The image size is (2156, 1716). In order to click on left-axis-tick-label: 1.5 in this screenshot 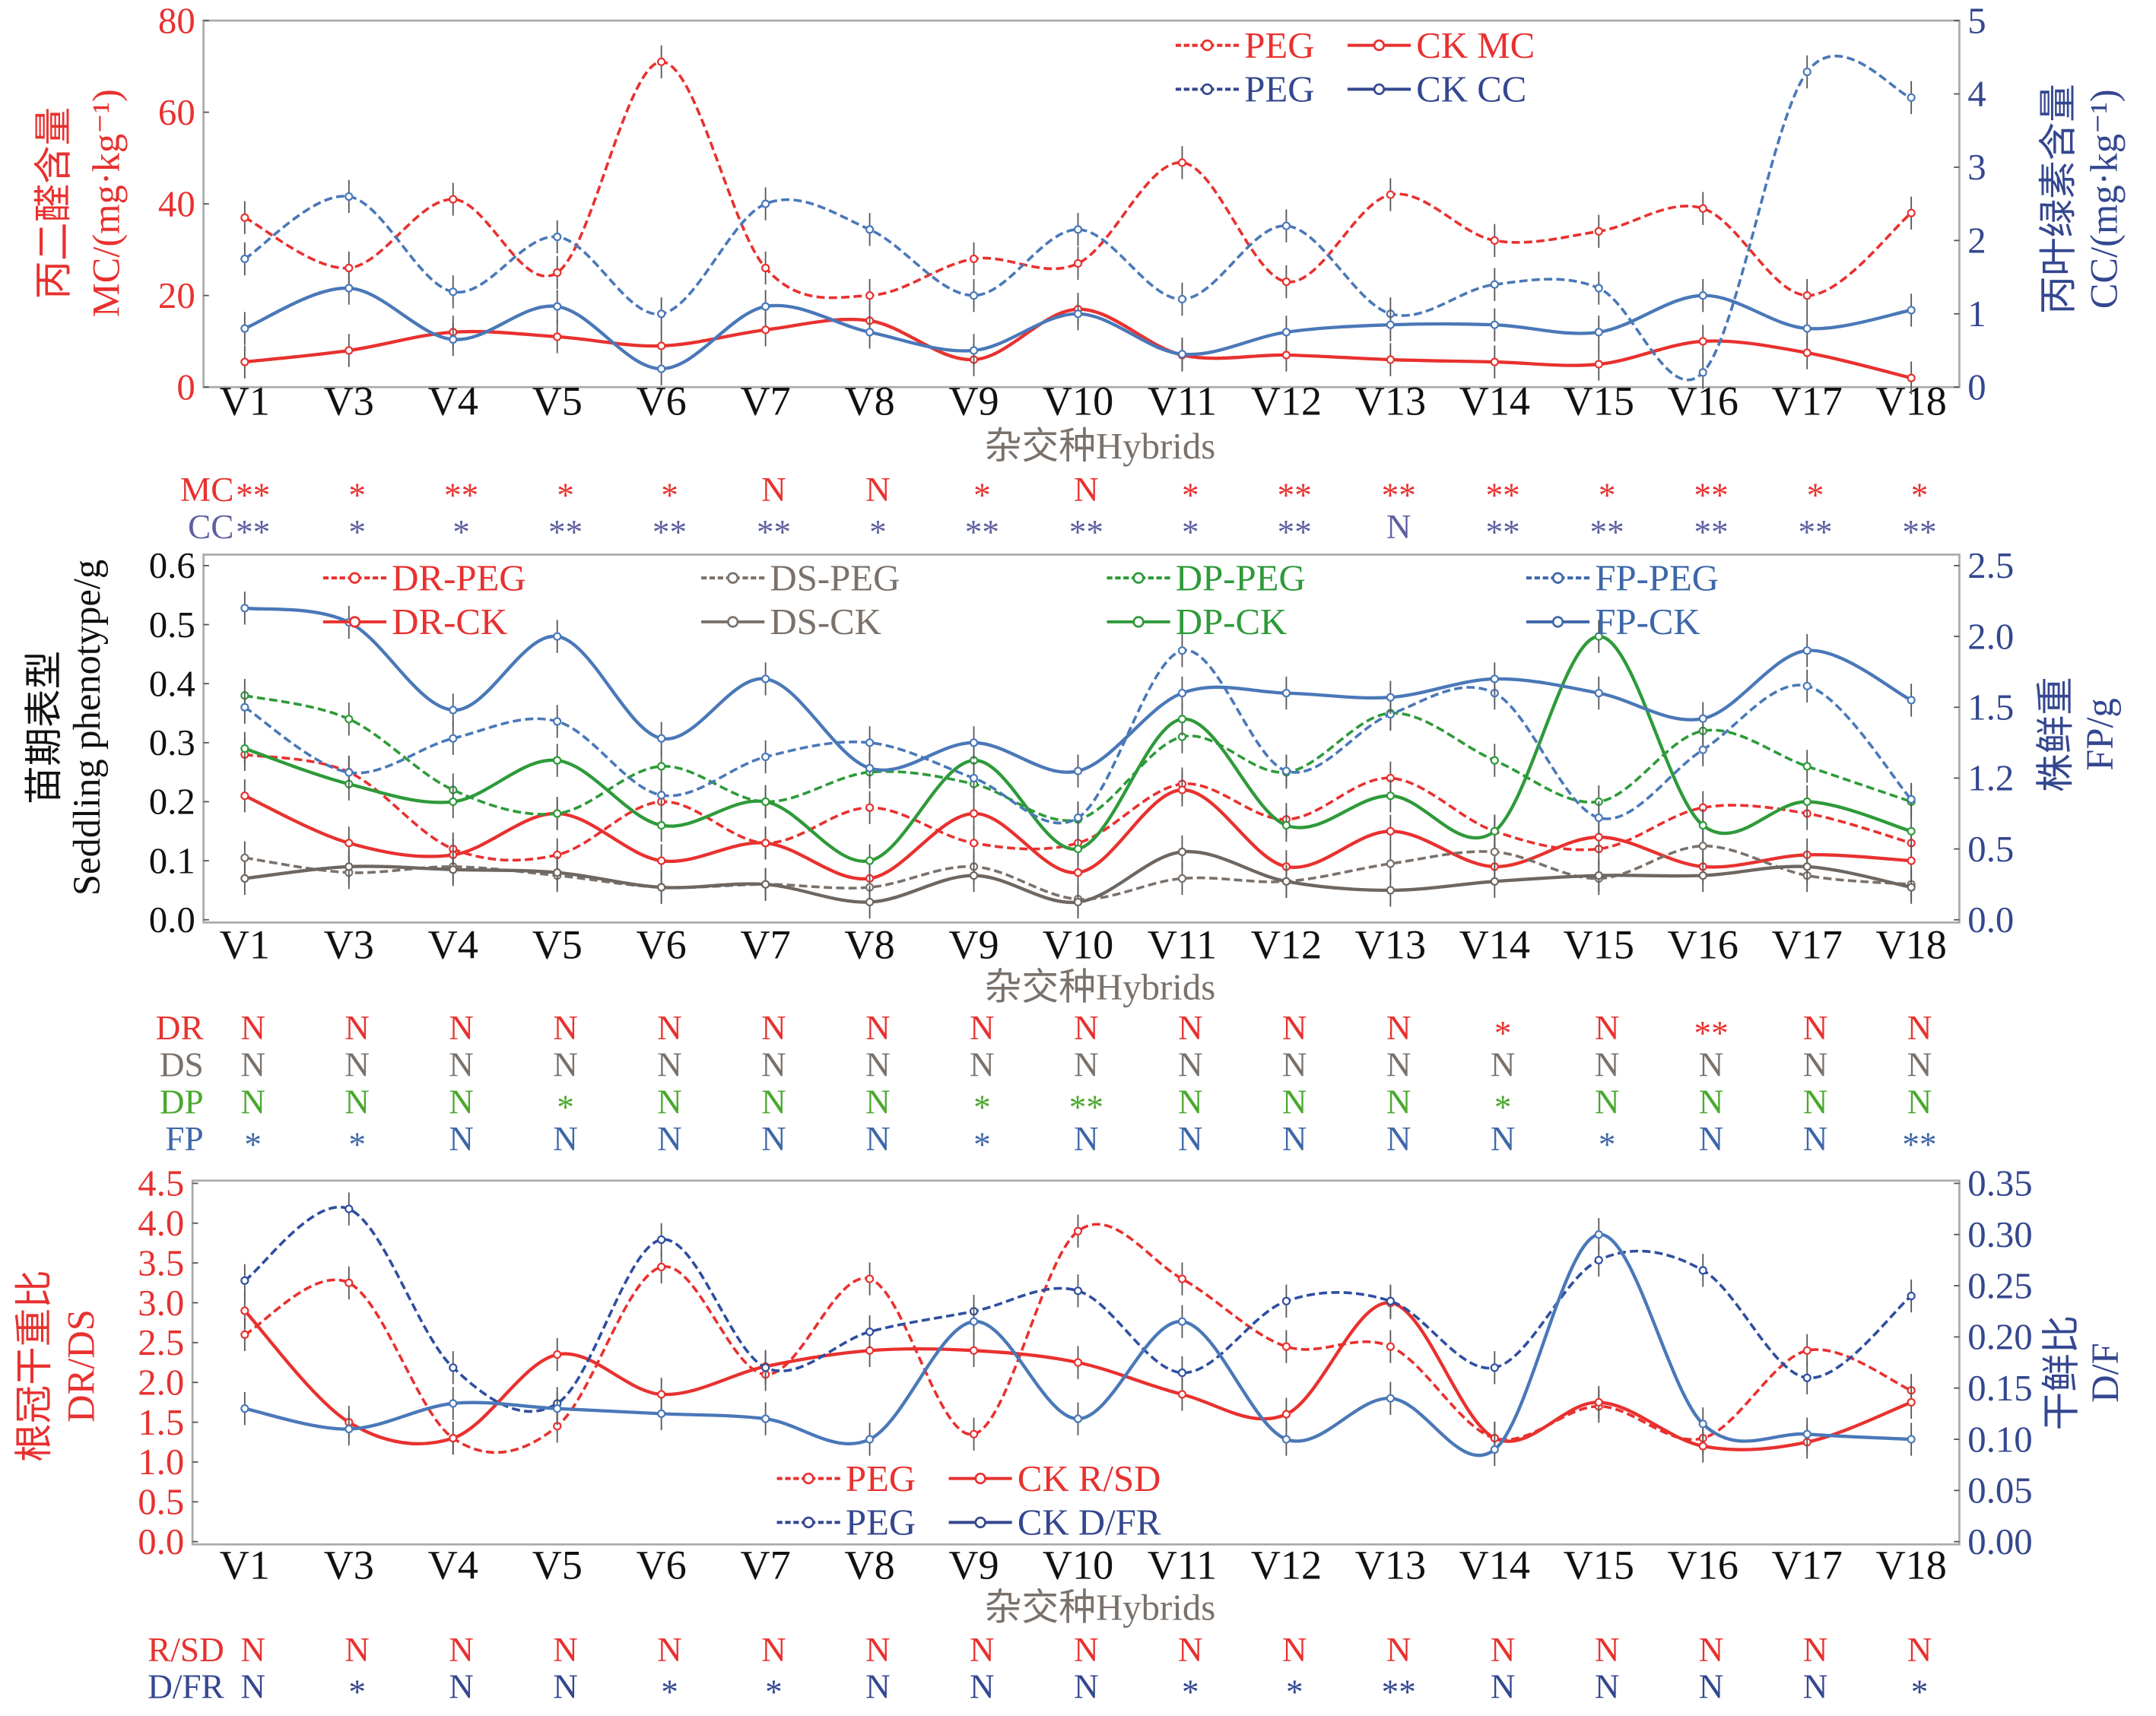, I will do `click(161, 1423)`.